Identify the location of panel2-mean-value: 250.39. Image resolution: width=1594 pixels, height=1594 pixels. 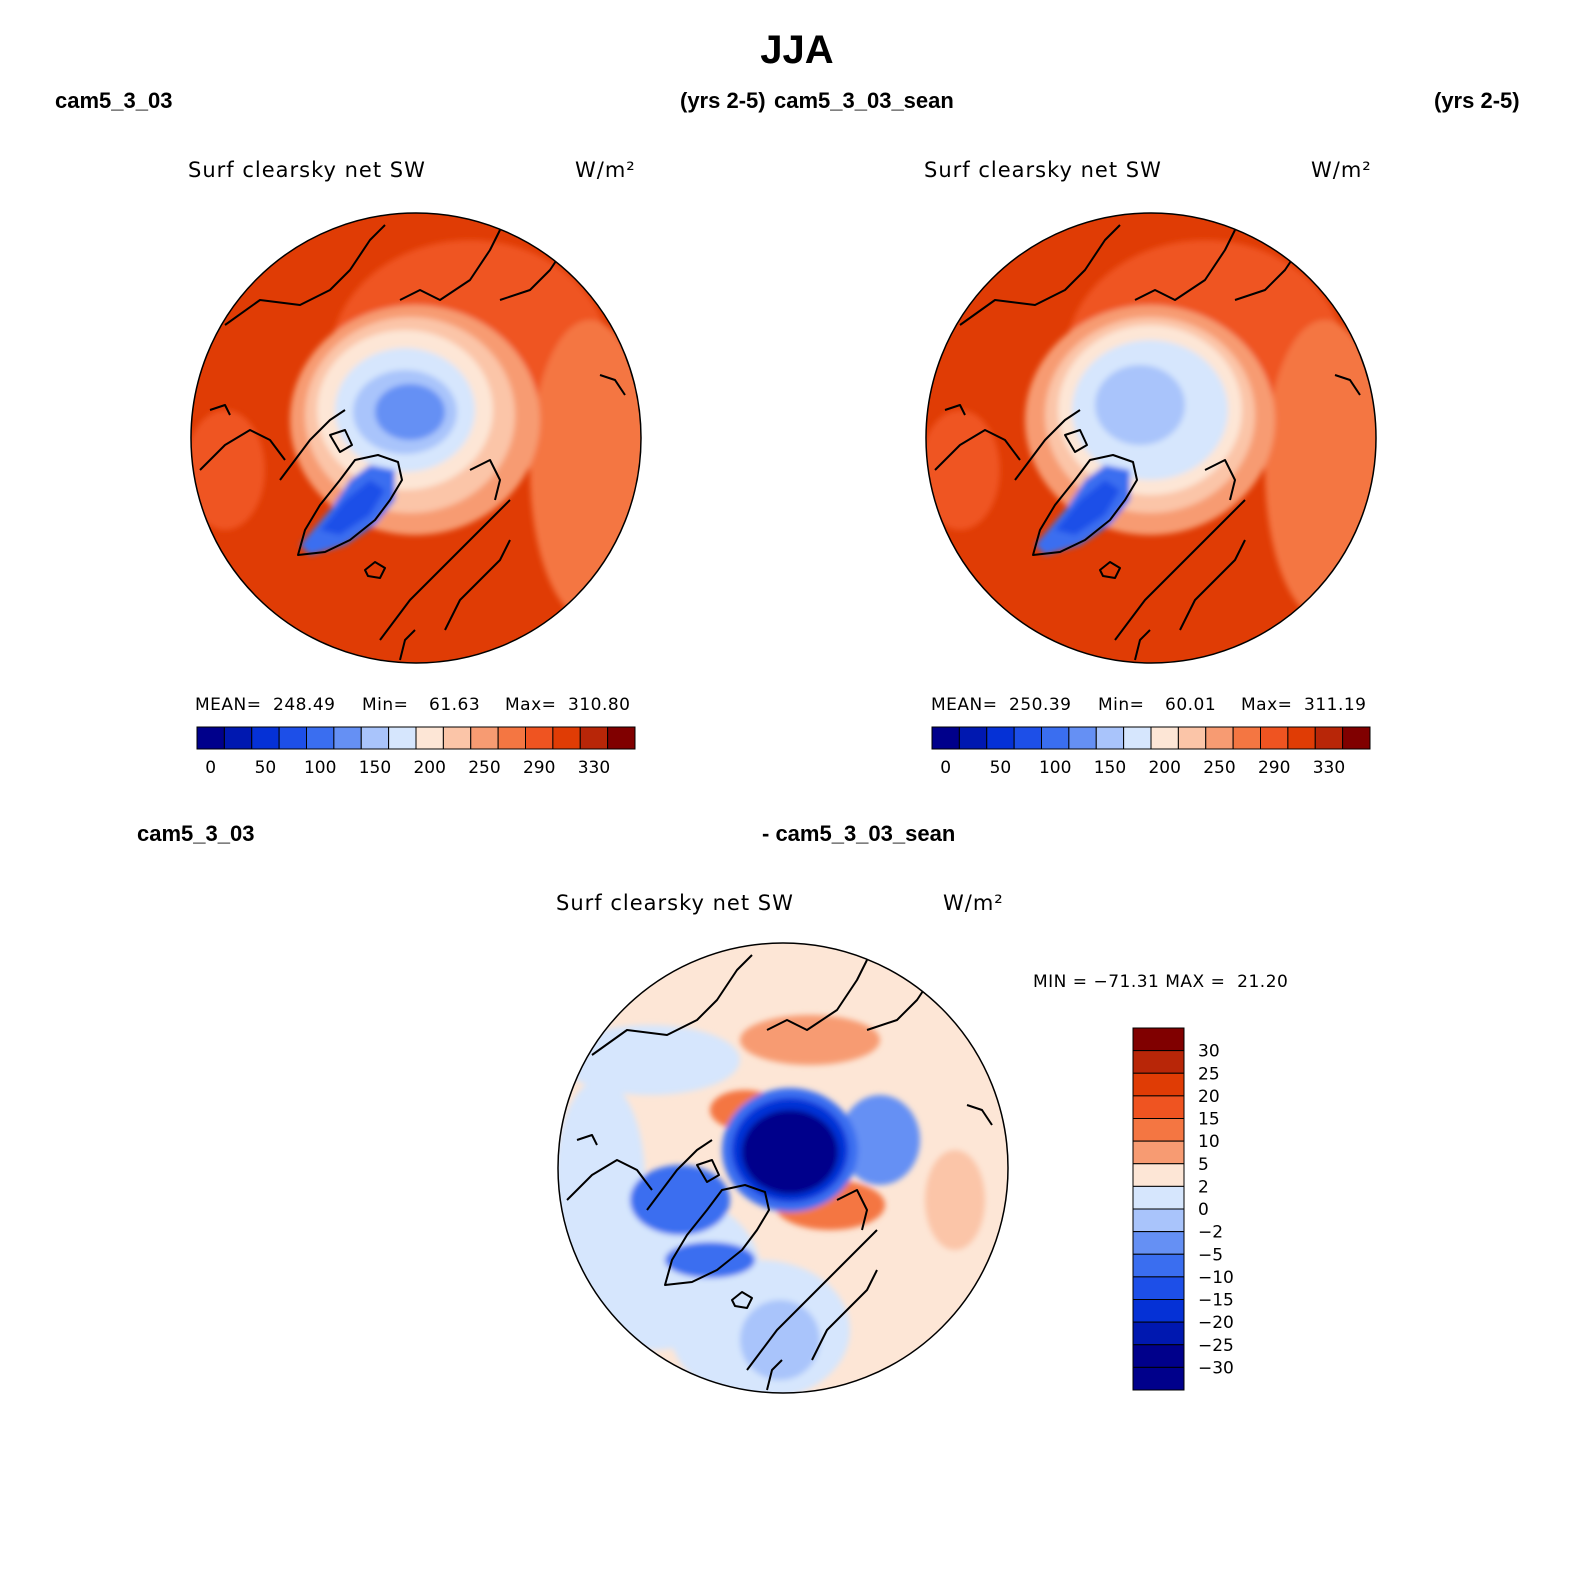
(1040, 705).